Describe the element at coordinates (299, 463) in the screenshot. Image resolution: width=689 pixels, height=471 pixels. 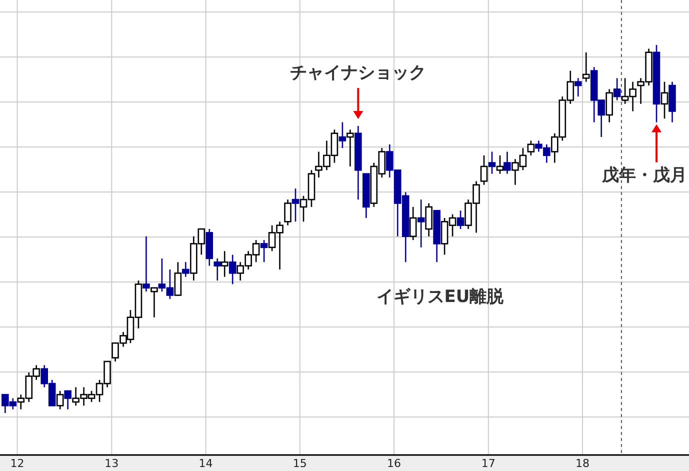
I see `x-tick-label: 15` at that location.